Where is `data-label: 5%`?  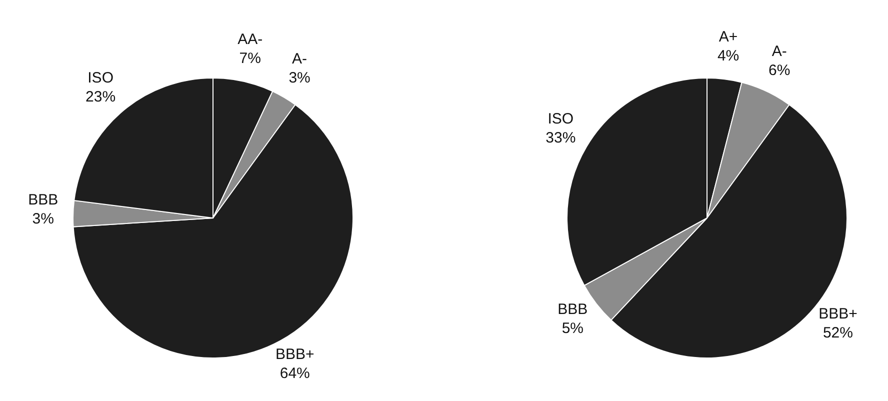 data-label: 5% is located at coordinates (573, 329).